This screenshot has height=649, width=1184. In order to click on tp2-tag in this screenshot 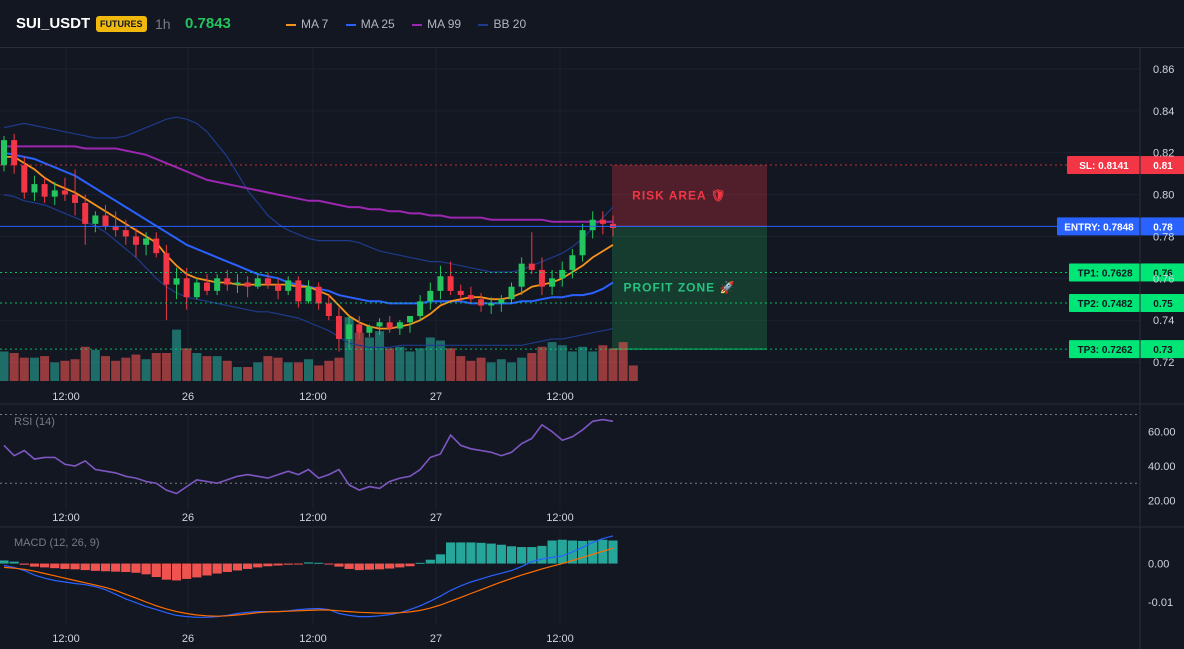, I will do `click(1105, 303)`.